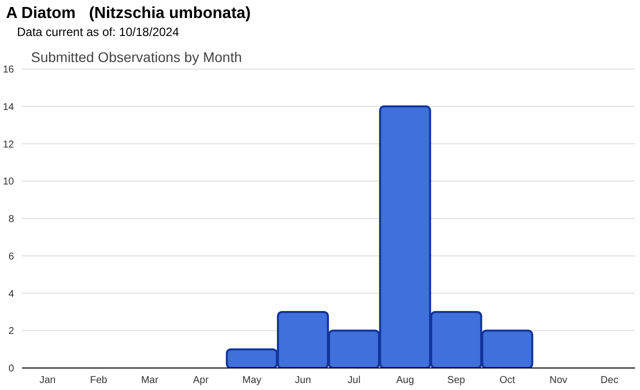 This screenshot has width=640, height=390. What do you see at coordinates (11, 332) in the screenshot?
I see `y-tick-label: 2` at bounding box center [11, 332].